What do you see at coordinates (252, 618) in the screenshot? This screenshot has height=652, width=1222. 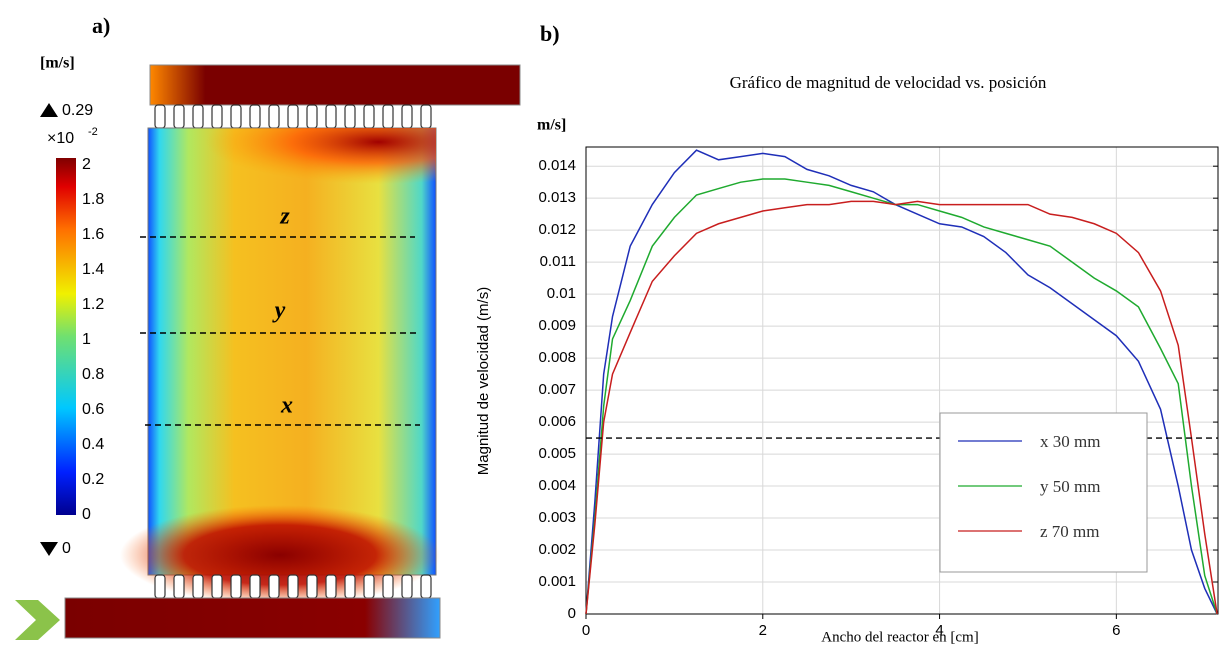 I see `outlet-pipe` at bounding box center [252, 618].